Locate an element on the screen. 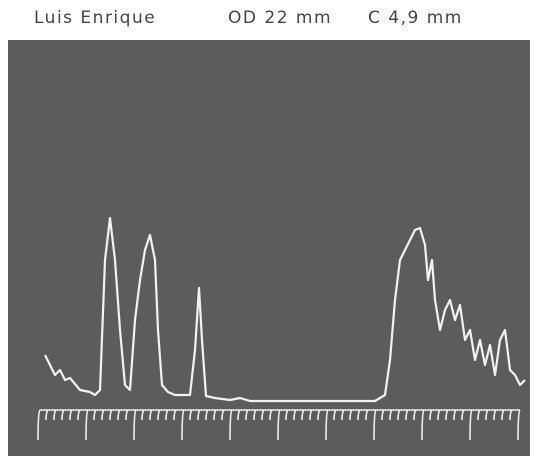  time-scale is located at coordinates (279, 425).